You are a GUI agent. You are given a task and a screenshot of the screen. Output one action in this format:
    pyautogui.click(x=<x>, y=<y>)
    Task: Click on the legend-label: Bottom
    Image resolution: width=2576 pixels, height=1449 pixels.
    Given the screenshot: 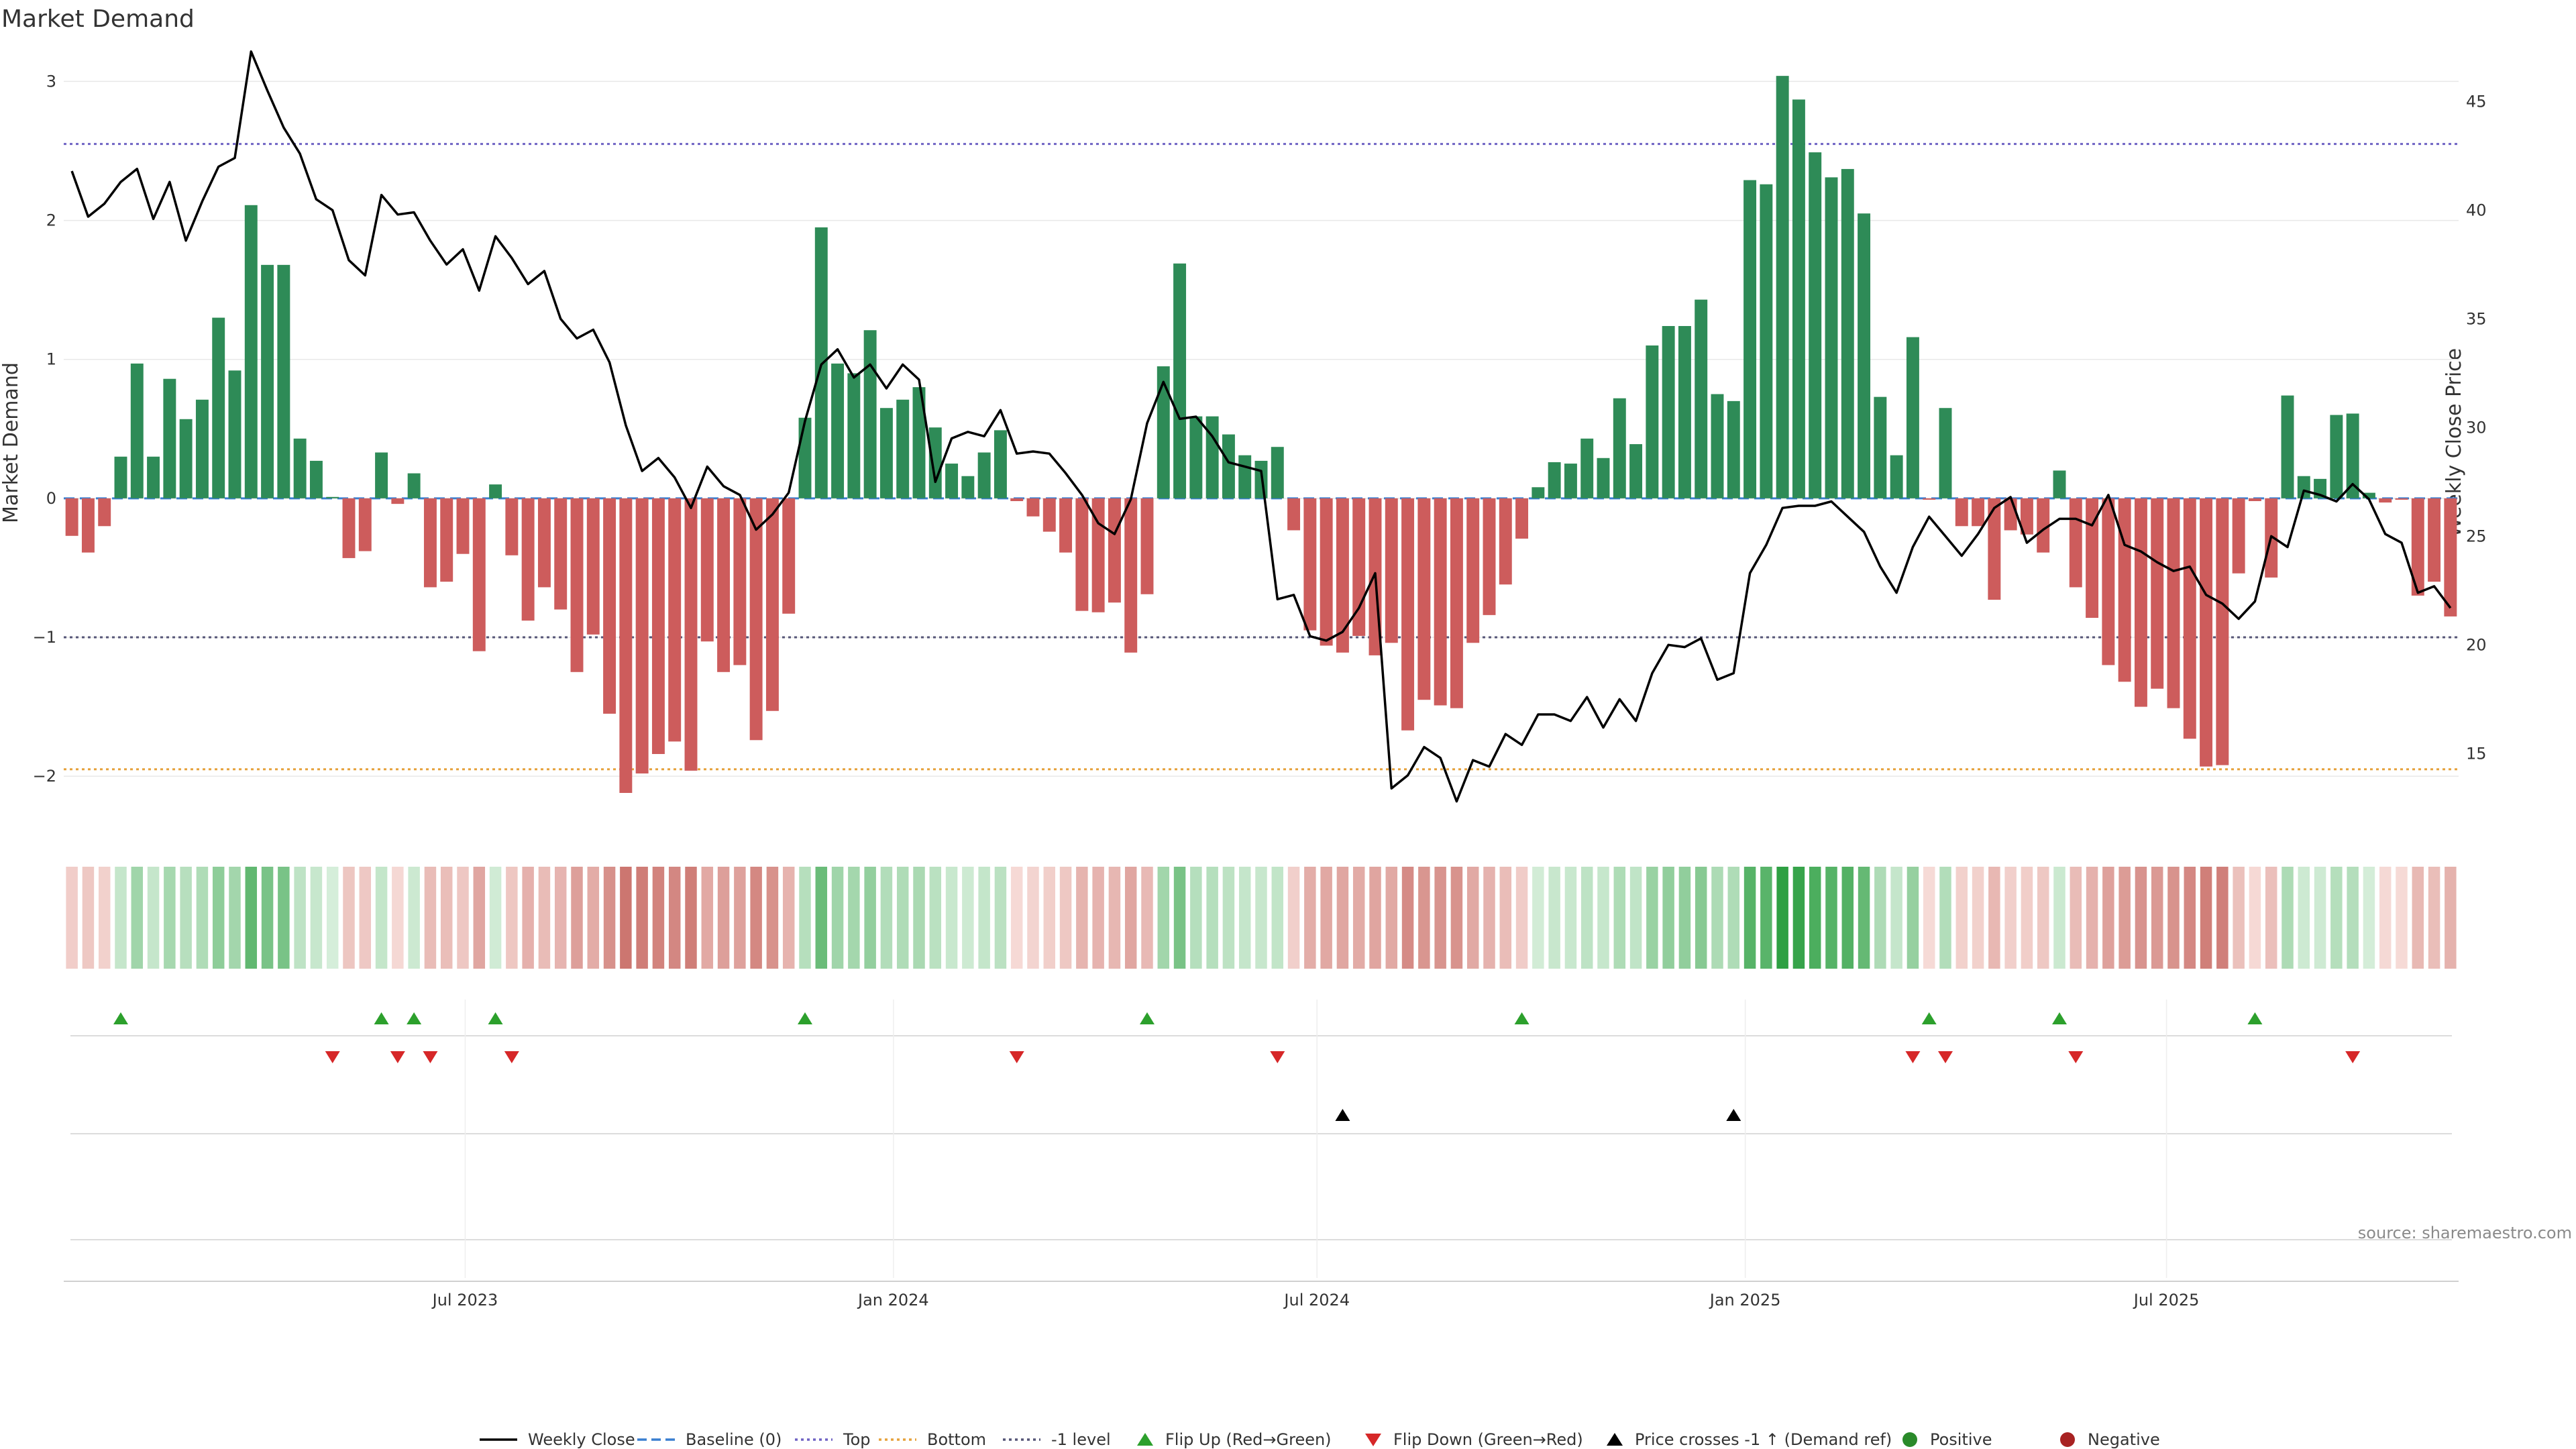 What is the action you would take?
    pyautogui.click(x=956, y=1439)
    